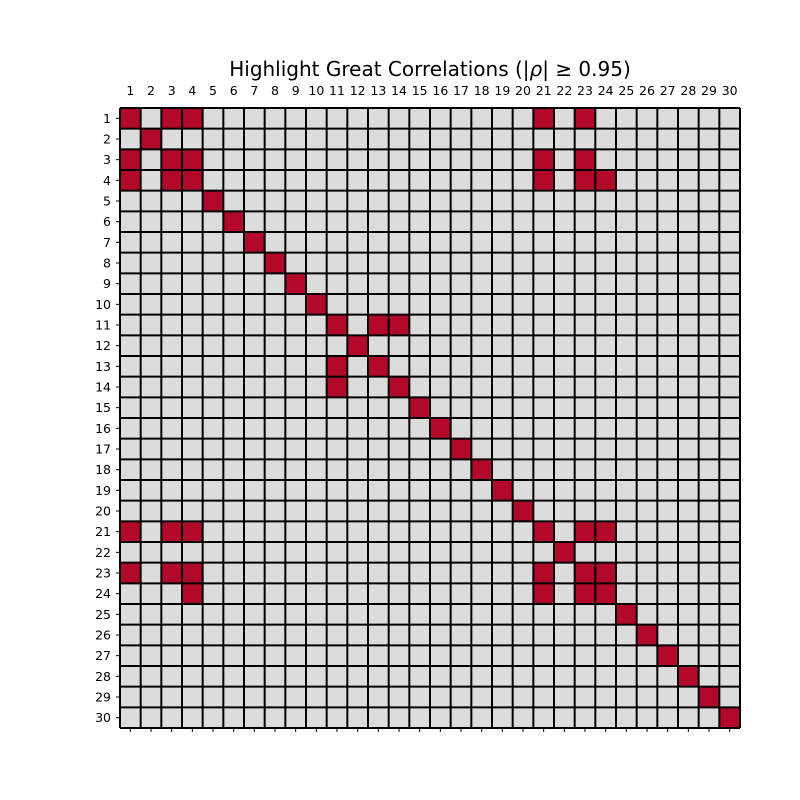 The height and width of the screenshot is (800, 800). What do you see at coordinates (107, 263) in the screenshot?
I see `y-tick-label: 8` at bounding box center [107, 263].